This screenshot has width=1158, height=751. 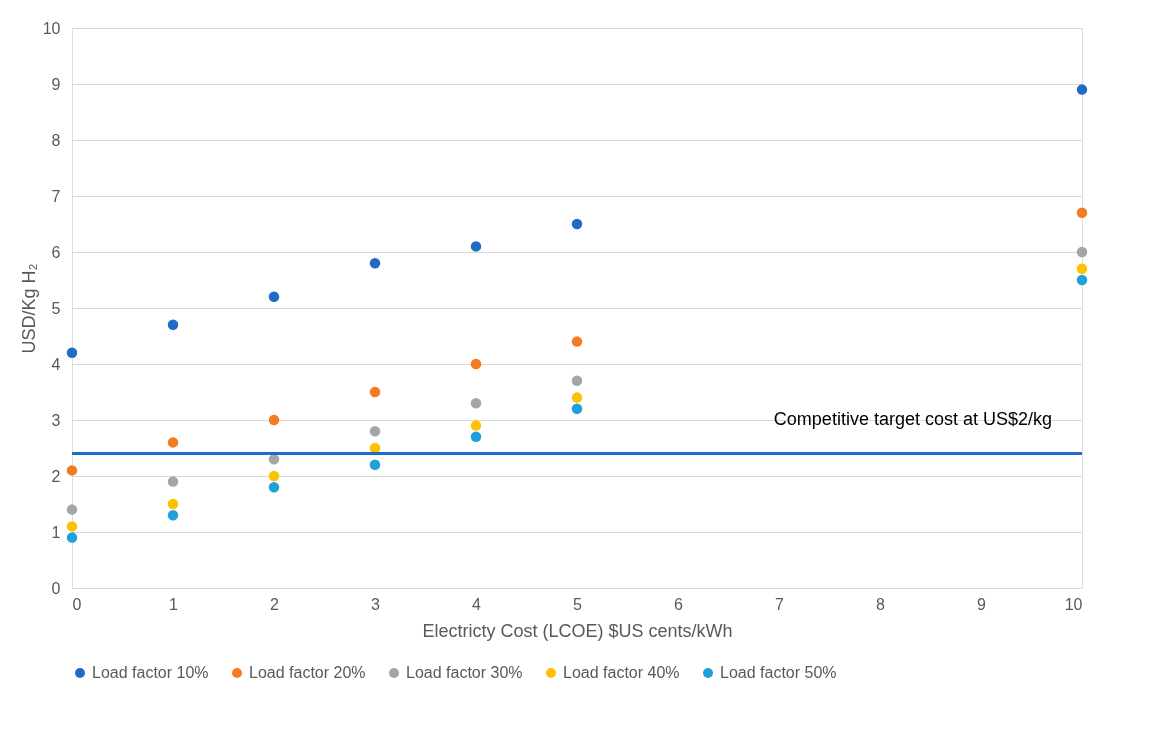 What do you see at coordinates (912, 418) in the screenshot?
I see `ref-line-label: Competitive target cost at US$2/kg` at bounding box center [912, 418].